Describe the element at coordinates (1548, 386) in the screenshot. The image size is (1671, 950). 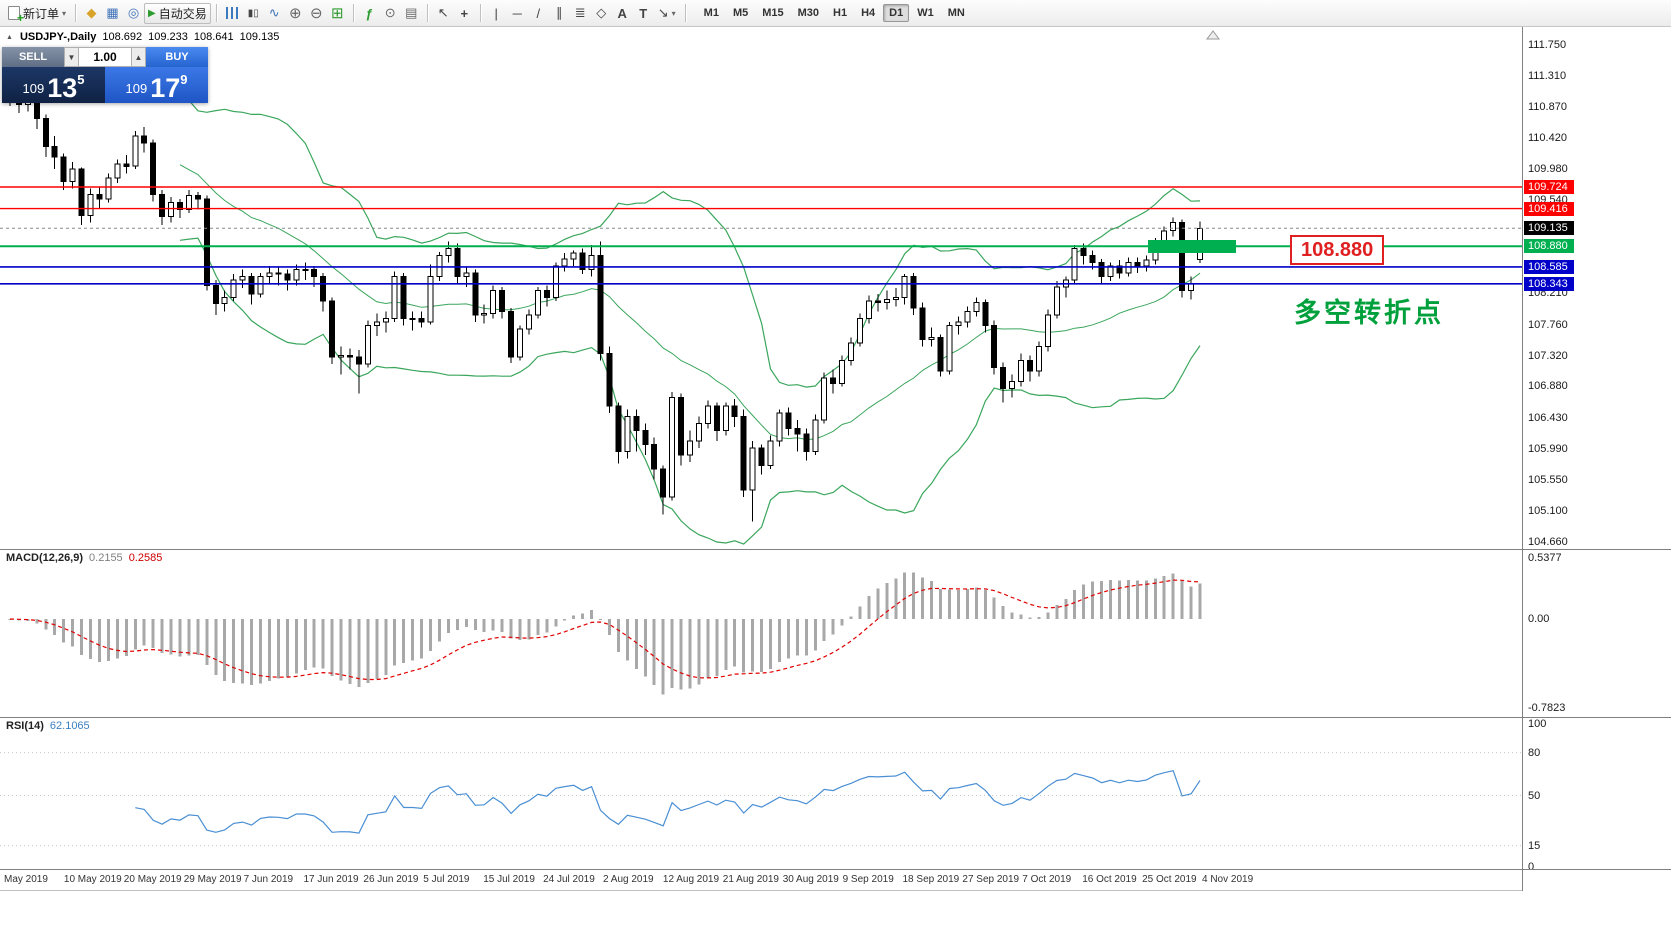
I see `price-axis-label: 106.880` at that location.